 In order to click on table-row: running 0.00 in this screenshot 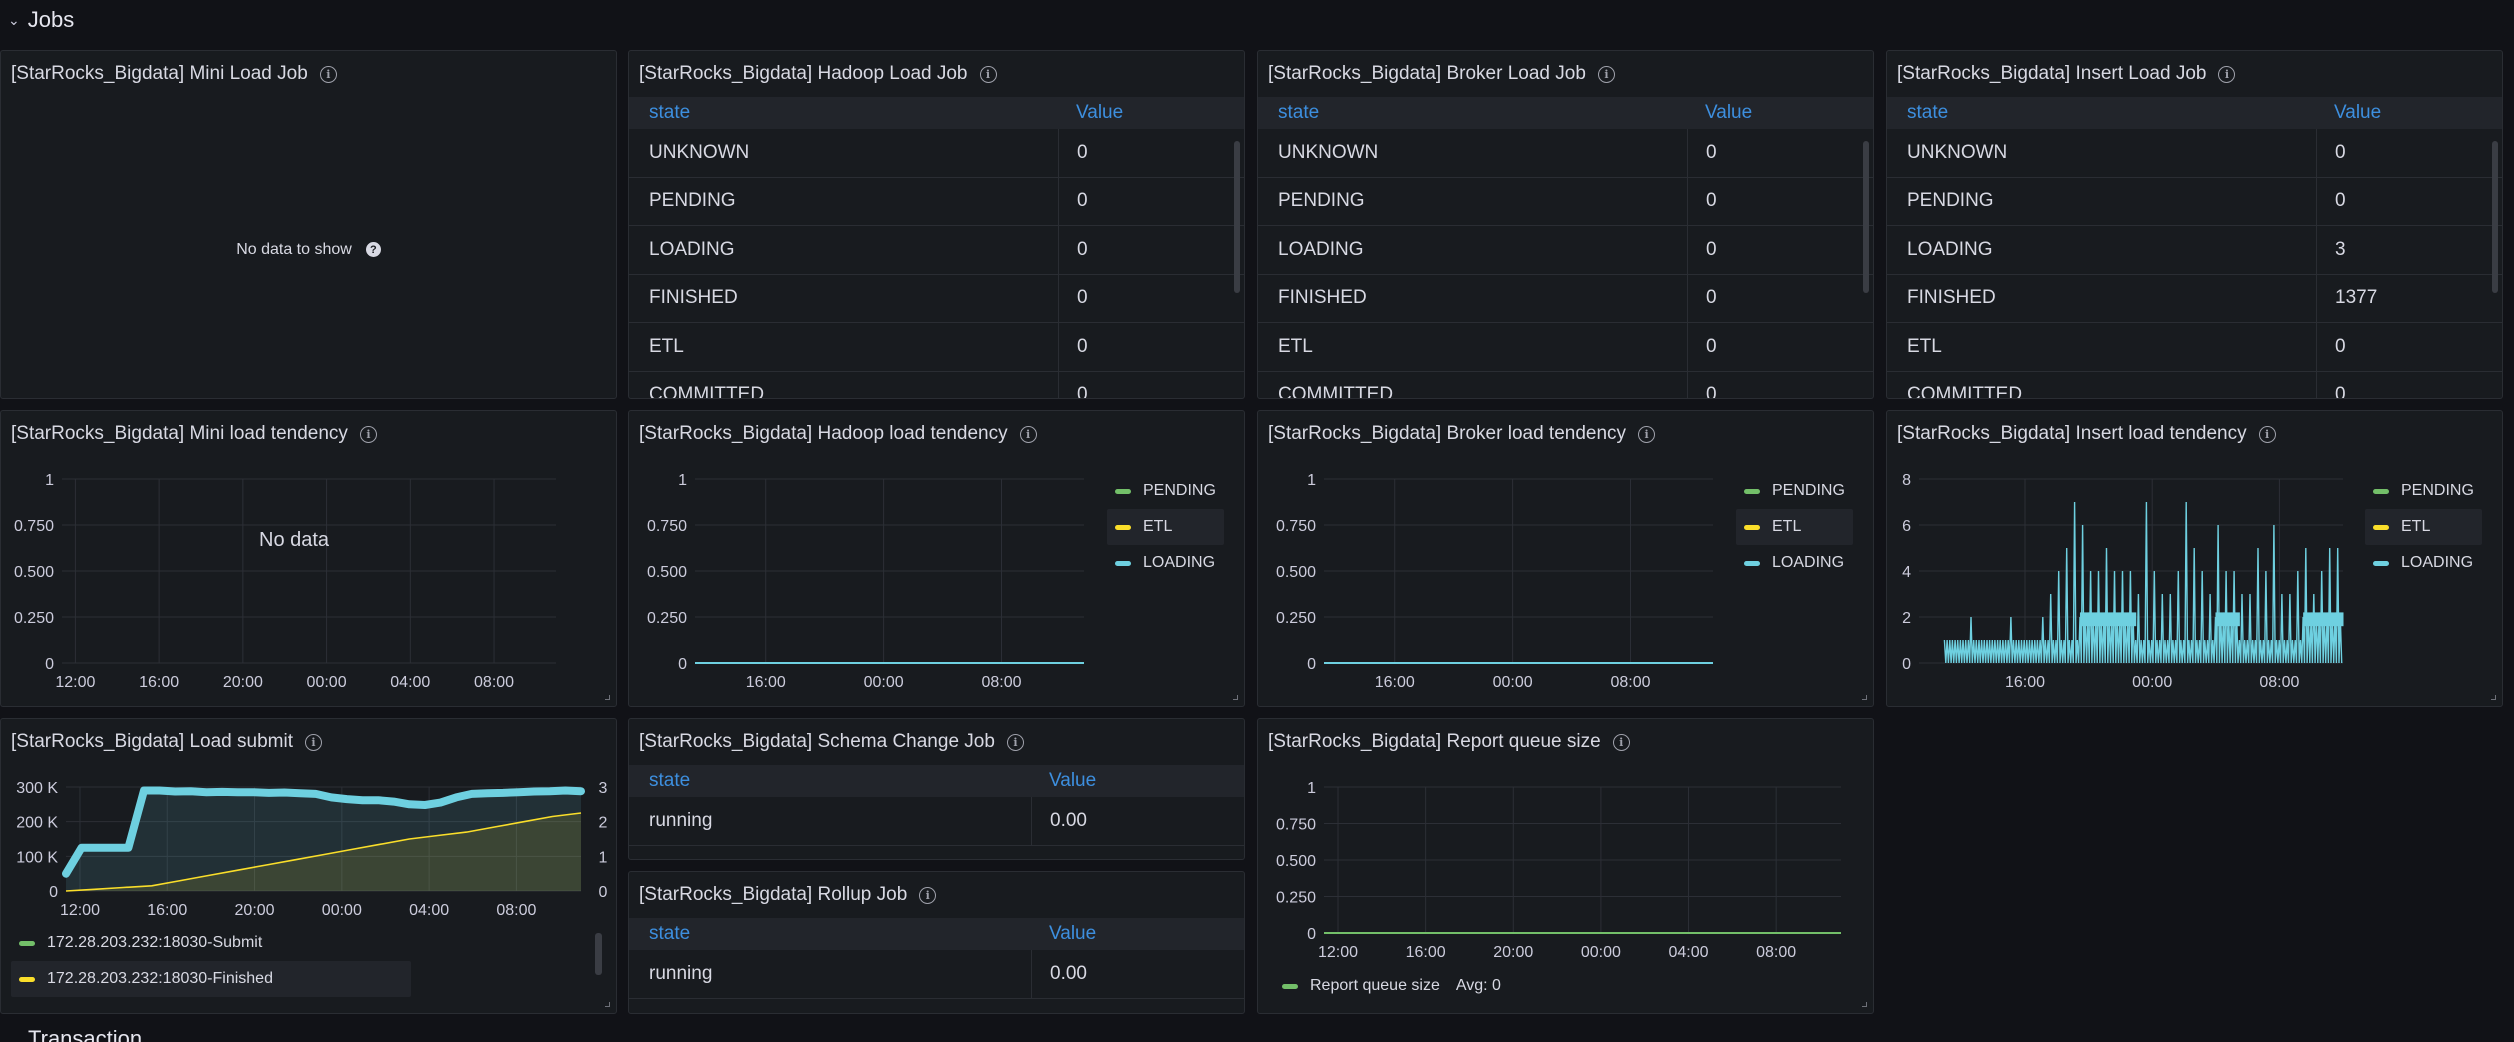, I will do `click(936, 974)`.